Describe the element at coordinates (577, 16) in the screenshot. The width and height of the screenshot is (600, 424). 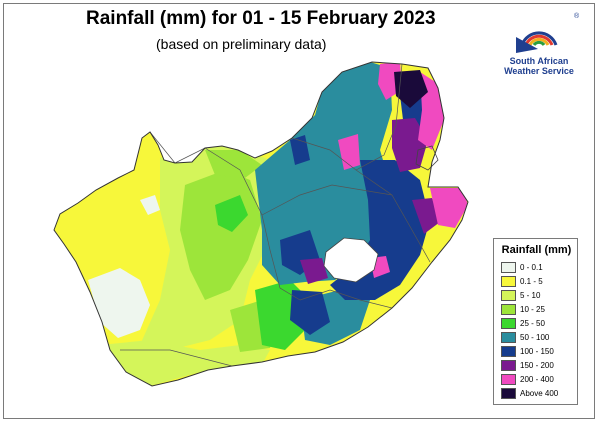
I see `logo-registered-mark: ®` at that location.